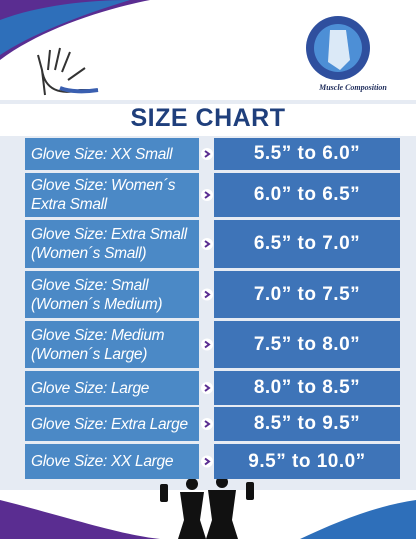 Image resolution: width=416 pixels, height=539 pixels. Describe the element at coordinates (80, 519) in the screenshot. I see `swoosh-bottom` at that location.